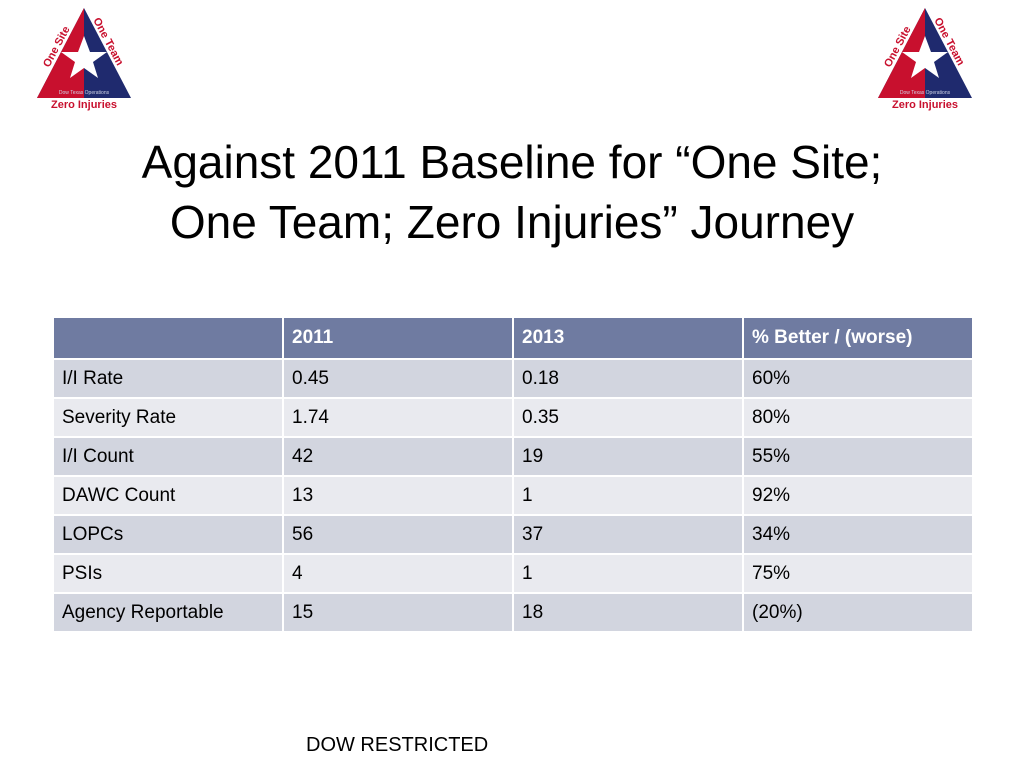  What do you see at coordinates (628, 338) in the screenshot?
I see `header-2013: 2013` at bounding box center [628, 338].